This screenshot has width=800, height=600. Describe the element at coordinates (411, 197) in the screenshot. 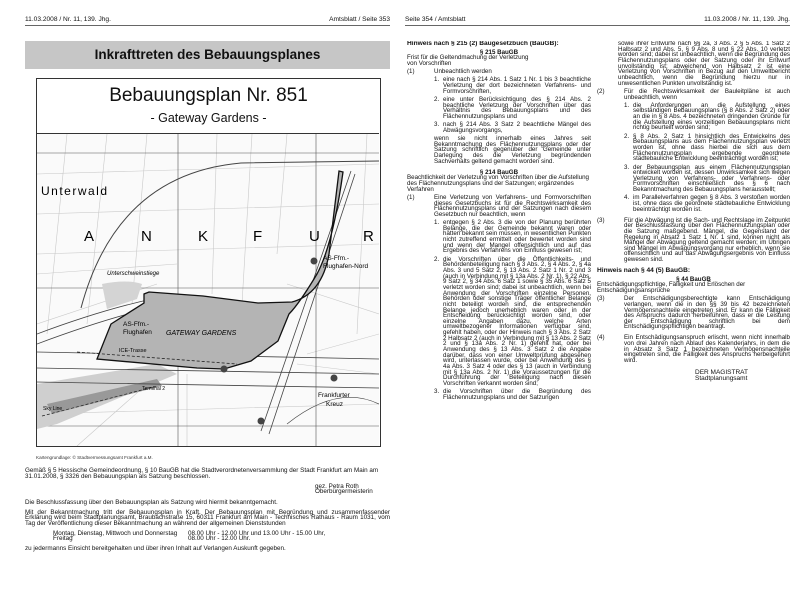

I see `para-number: (1)` at that location.